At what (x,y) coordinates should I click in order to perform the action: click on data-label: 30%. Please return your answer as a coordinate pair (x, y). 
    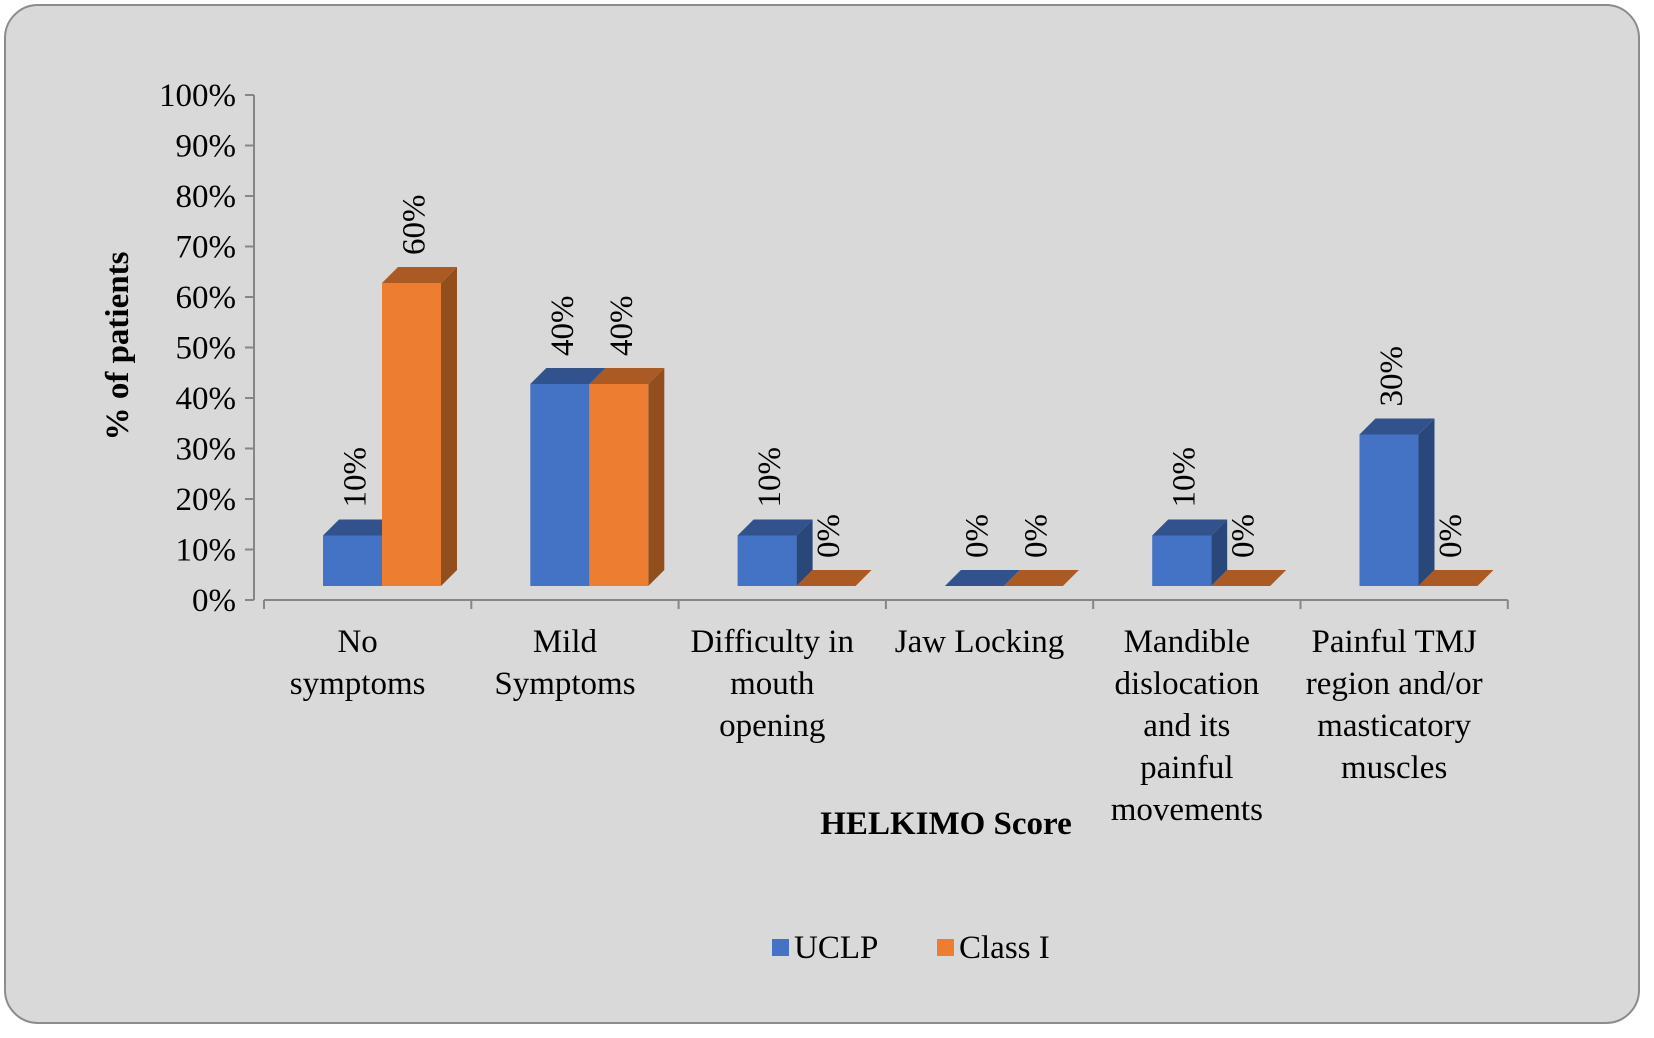
    Looking at the image, I should click on (1392, 376).